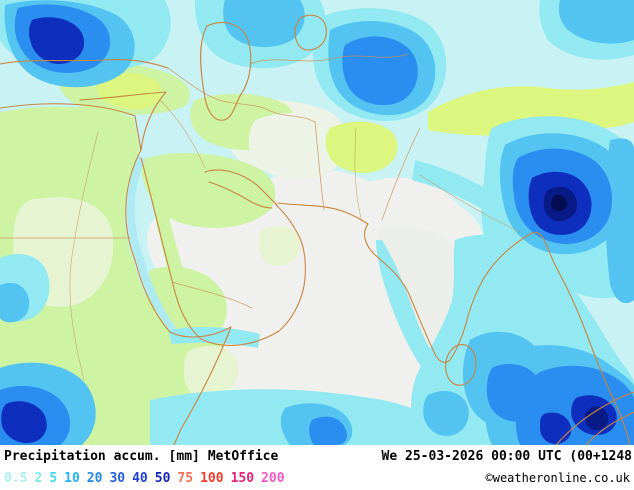  I want to click on legend-value: 20, so click(94, 478).